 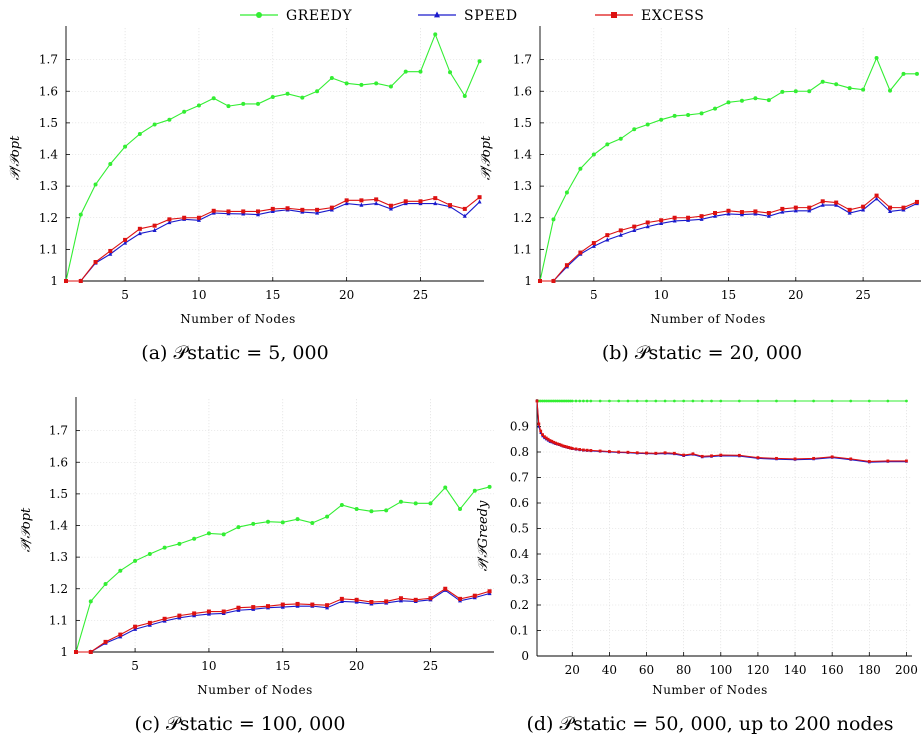 I want to click on caption-d: (d) 𝒫static = 50, 000, up to 200 nodes, so click(x=709, y=724).